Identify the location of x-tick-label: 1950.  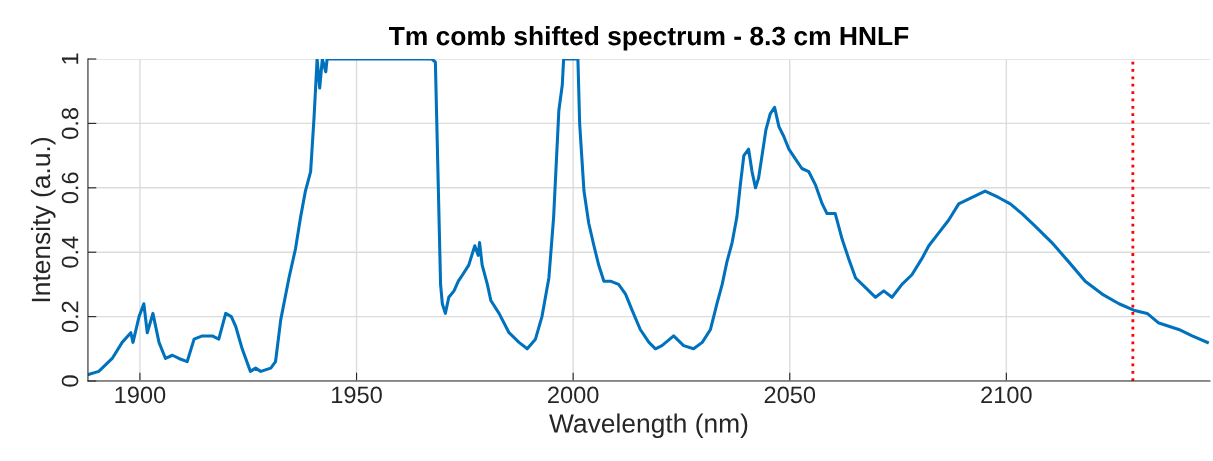
(357, 395).